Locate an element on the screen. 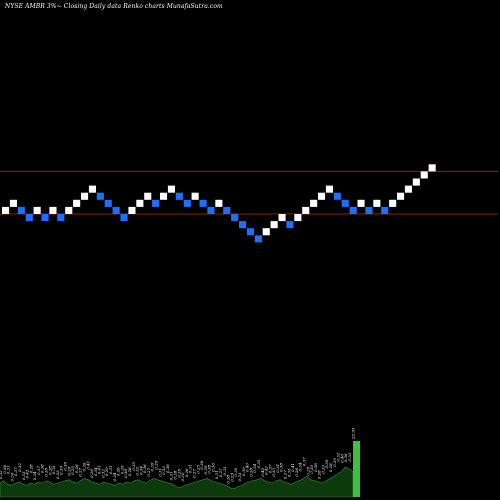 This screenshot has height=500, width=500. volume-area is located at coordinates (177, 482).